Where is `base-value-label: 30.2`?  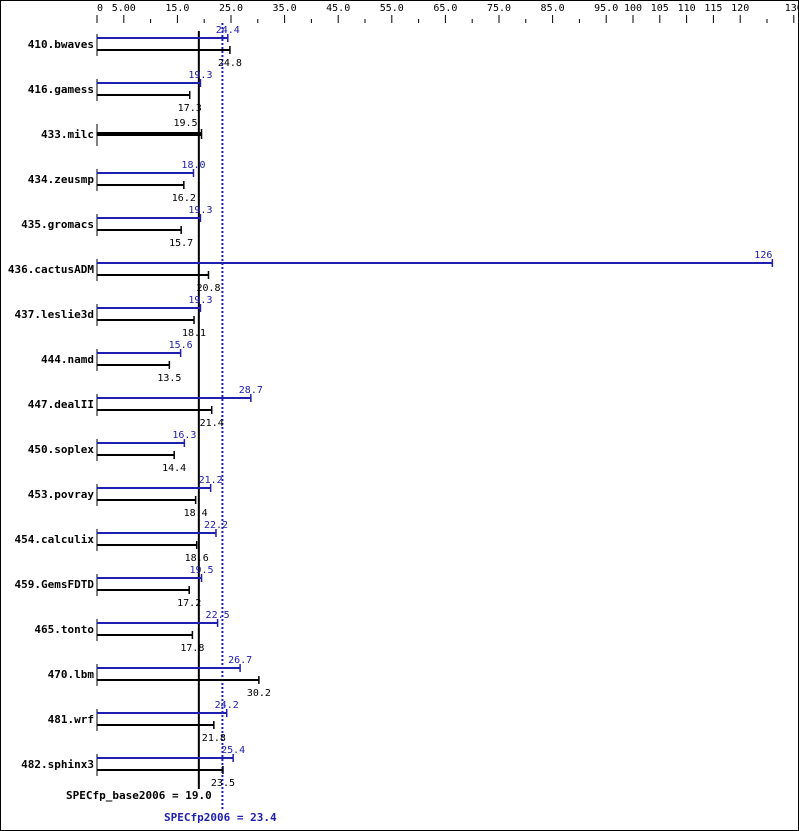
base-value-label: 30.2 is located at coordinates (259, 693).